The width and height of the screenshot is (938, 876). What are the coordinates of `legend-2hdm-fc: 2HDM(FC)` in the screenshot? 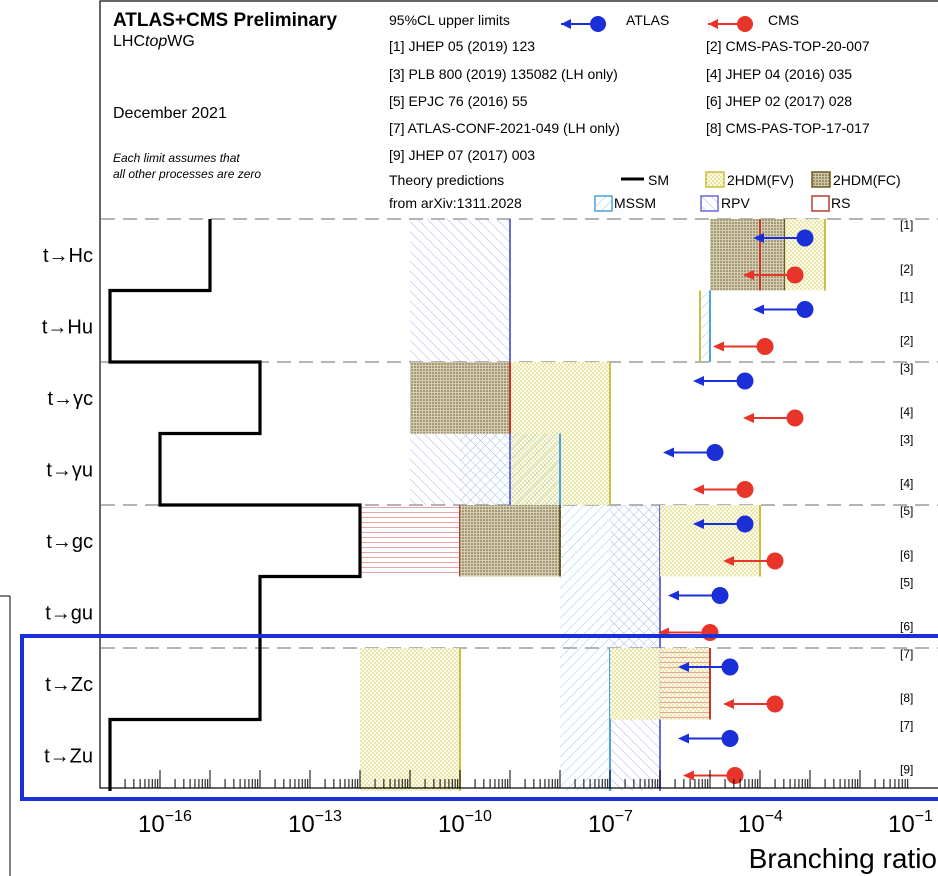 It's located at (856, 179).